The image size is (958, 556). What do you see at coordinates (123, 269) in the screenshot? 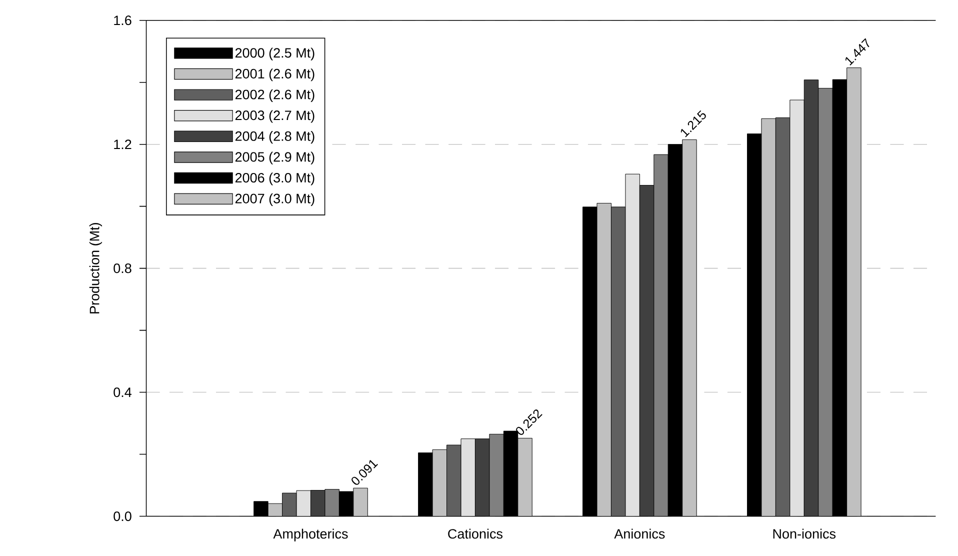
I see `y-tick-label: 0.8` at bounding box center [123, 269].